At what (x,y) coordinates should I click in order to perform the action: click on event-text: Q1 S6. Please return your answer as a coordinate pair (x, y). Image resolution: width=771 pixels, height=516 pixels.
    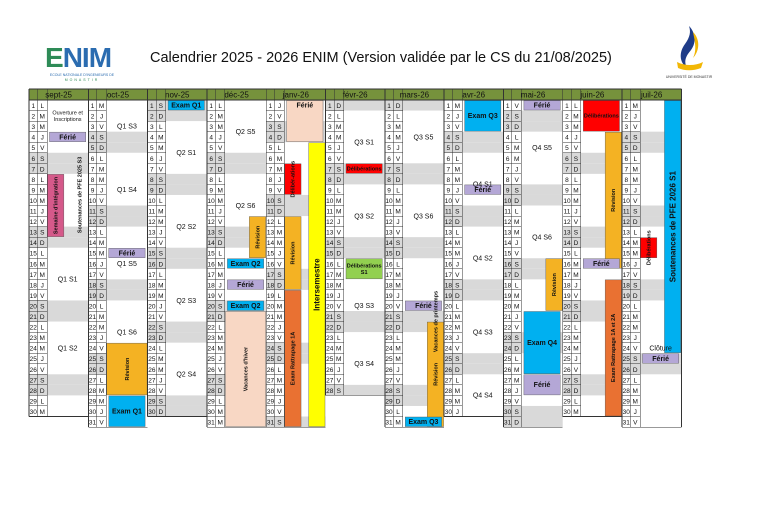
    Looking at the image, I should click on (127, 332).